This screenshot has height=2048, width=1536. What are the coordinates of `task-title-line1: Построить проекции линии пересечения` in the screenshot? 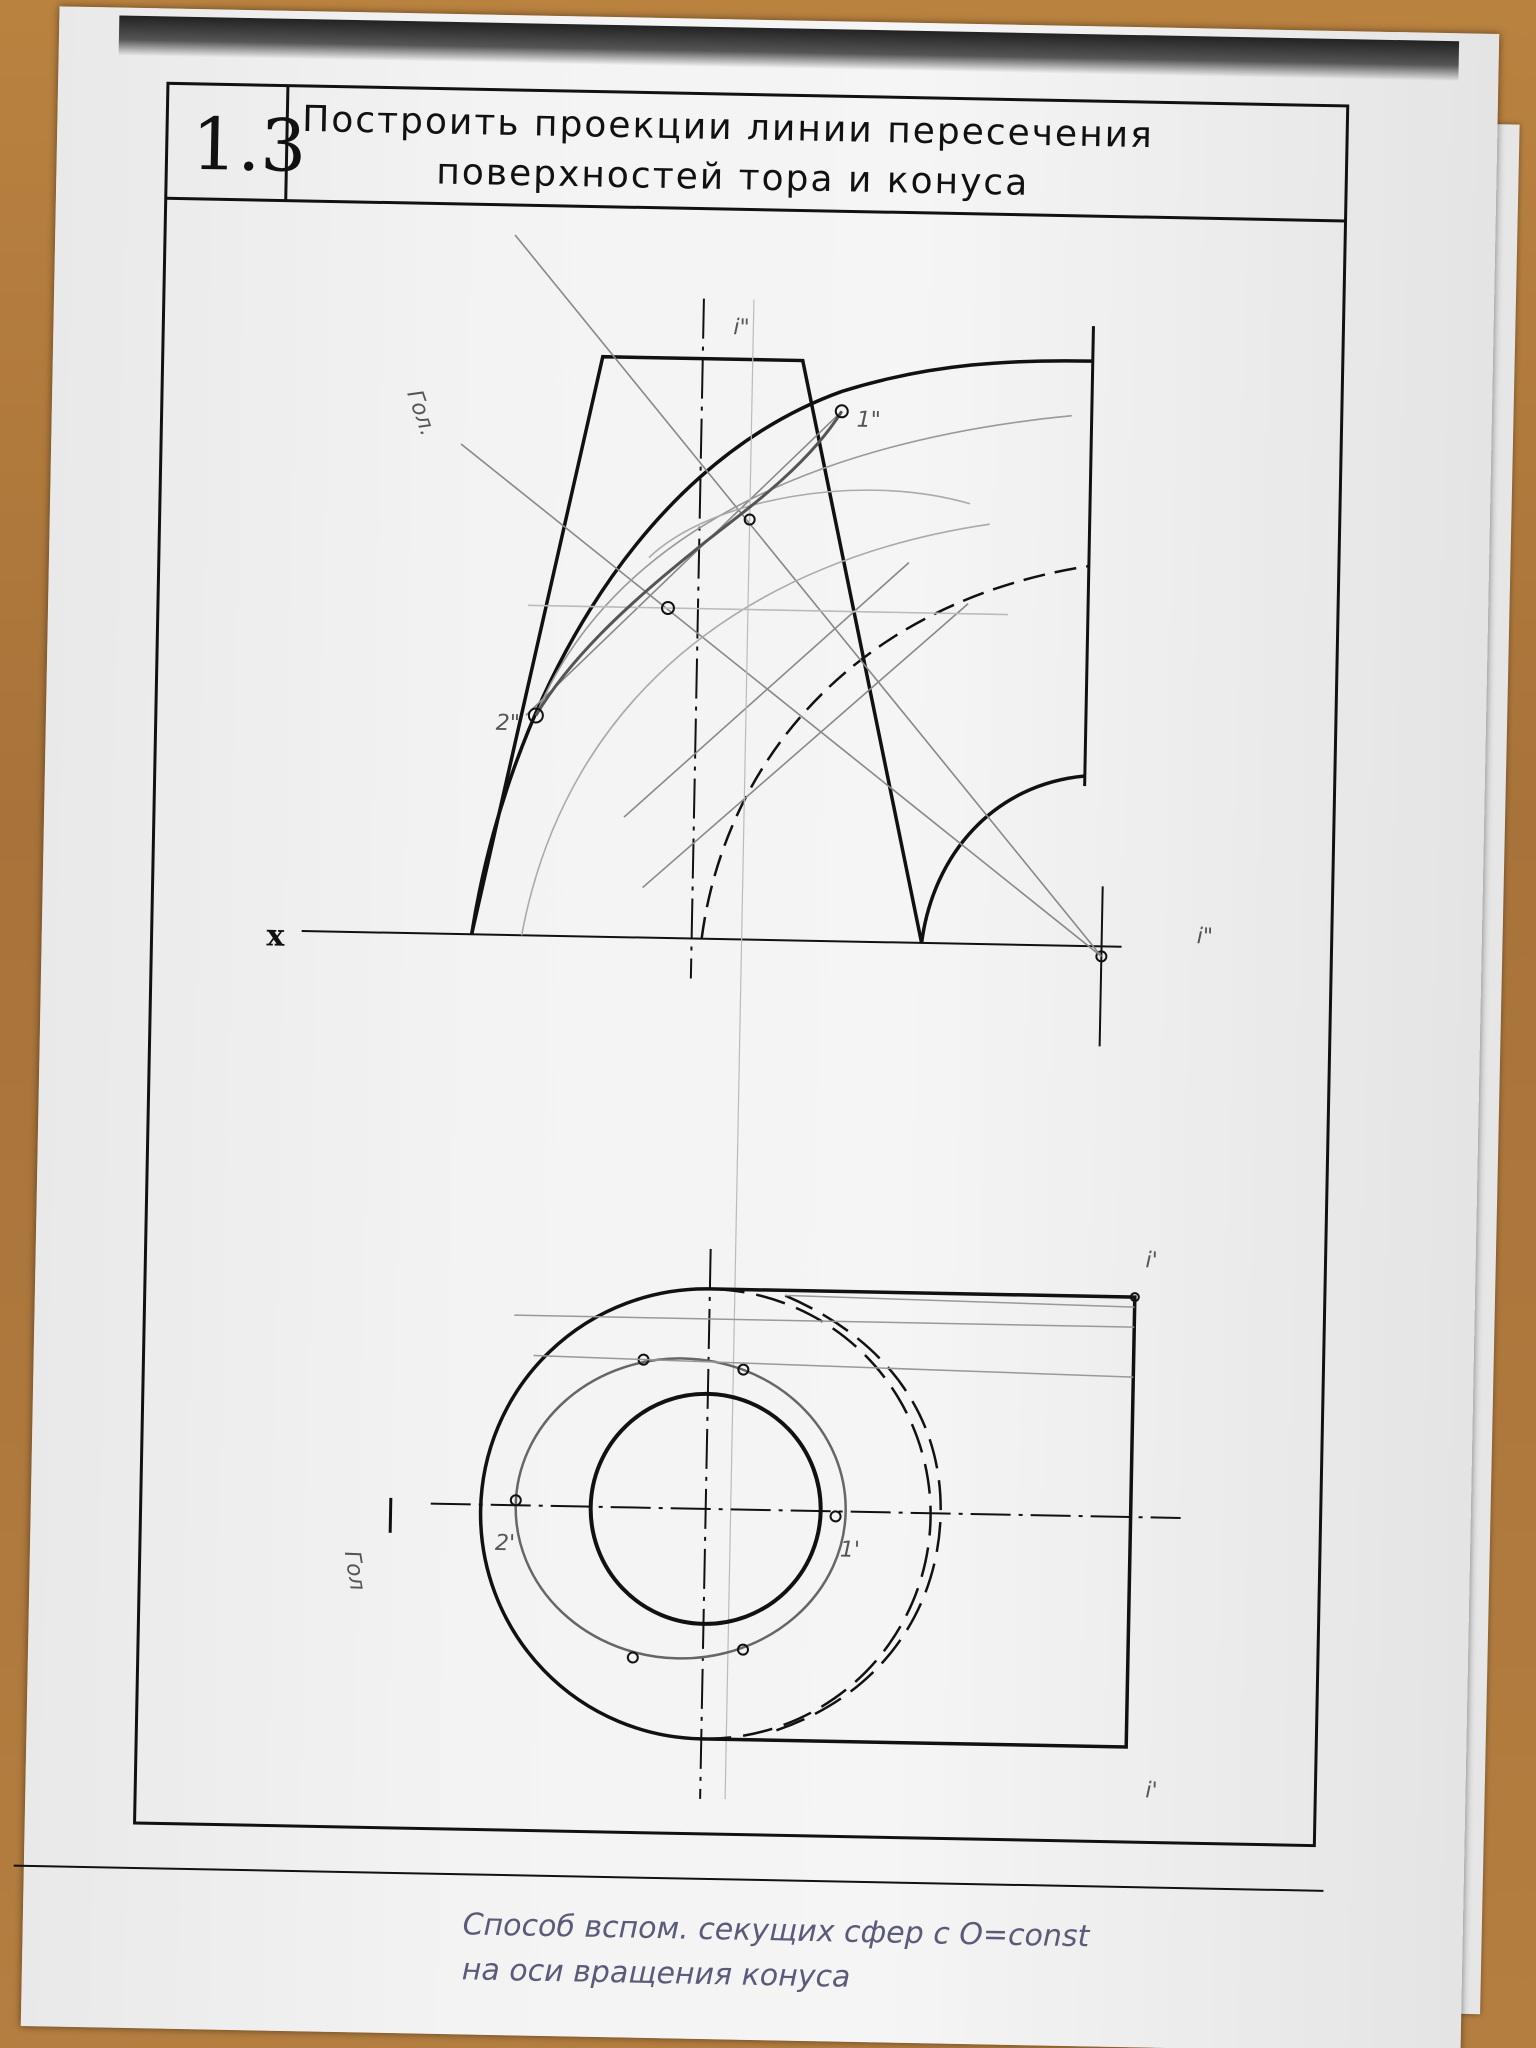 It's located at (728, 127).